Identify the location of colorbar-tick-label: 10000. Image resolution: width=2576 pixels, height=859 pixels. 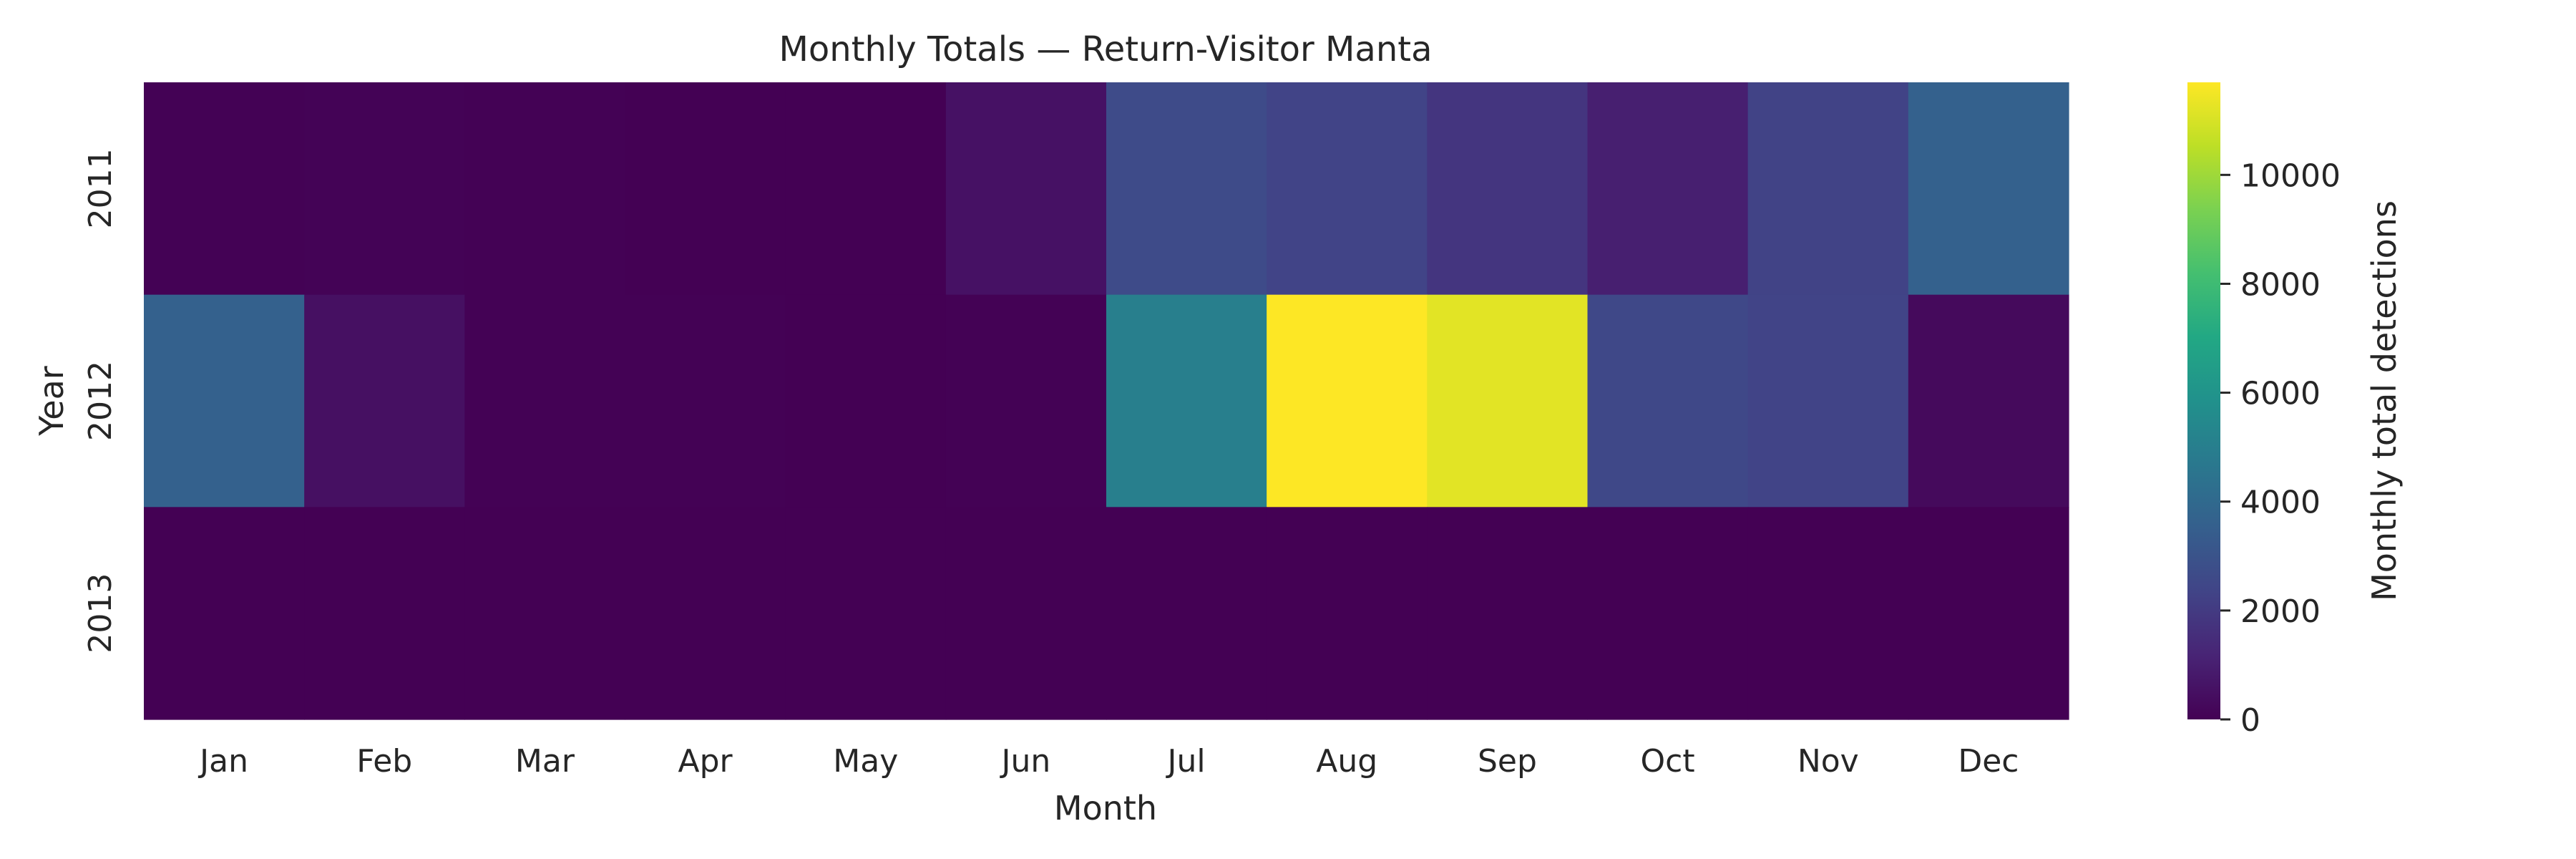
(2290, 175).